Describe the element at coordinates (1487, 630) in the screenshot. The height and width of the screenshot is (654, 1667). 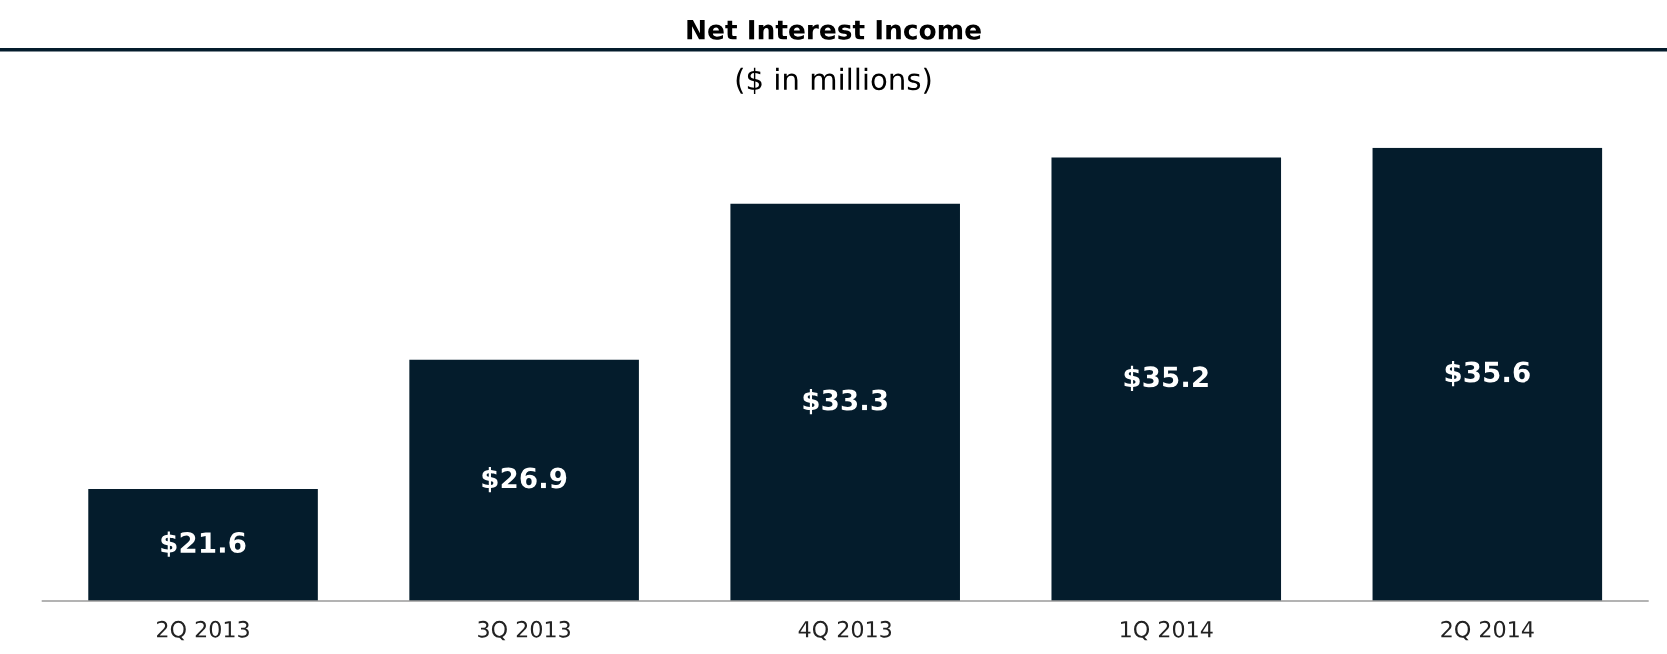
I see `x-tick-label: 2Q 2014` at that location.